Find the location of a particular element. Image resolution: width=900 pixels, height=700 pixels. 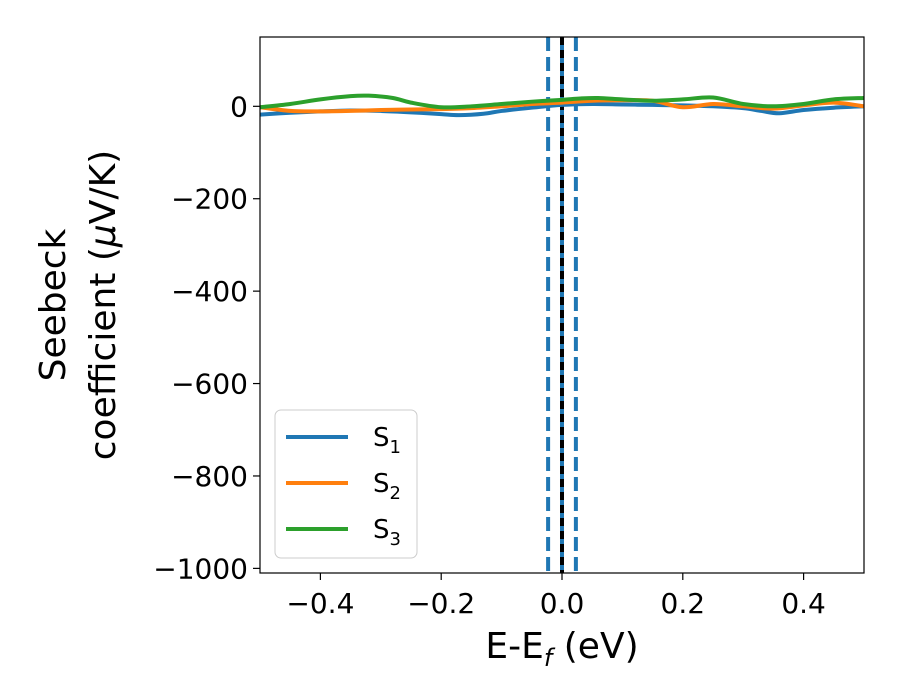

y-tick-label: −600 is located at coordinates (209, 384).